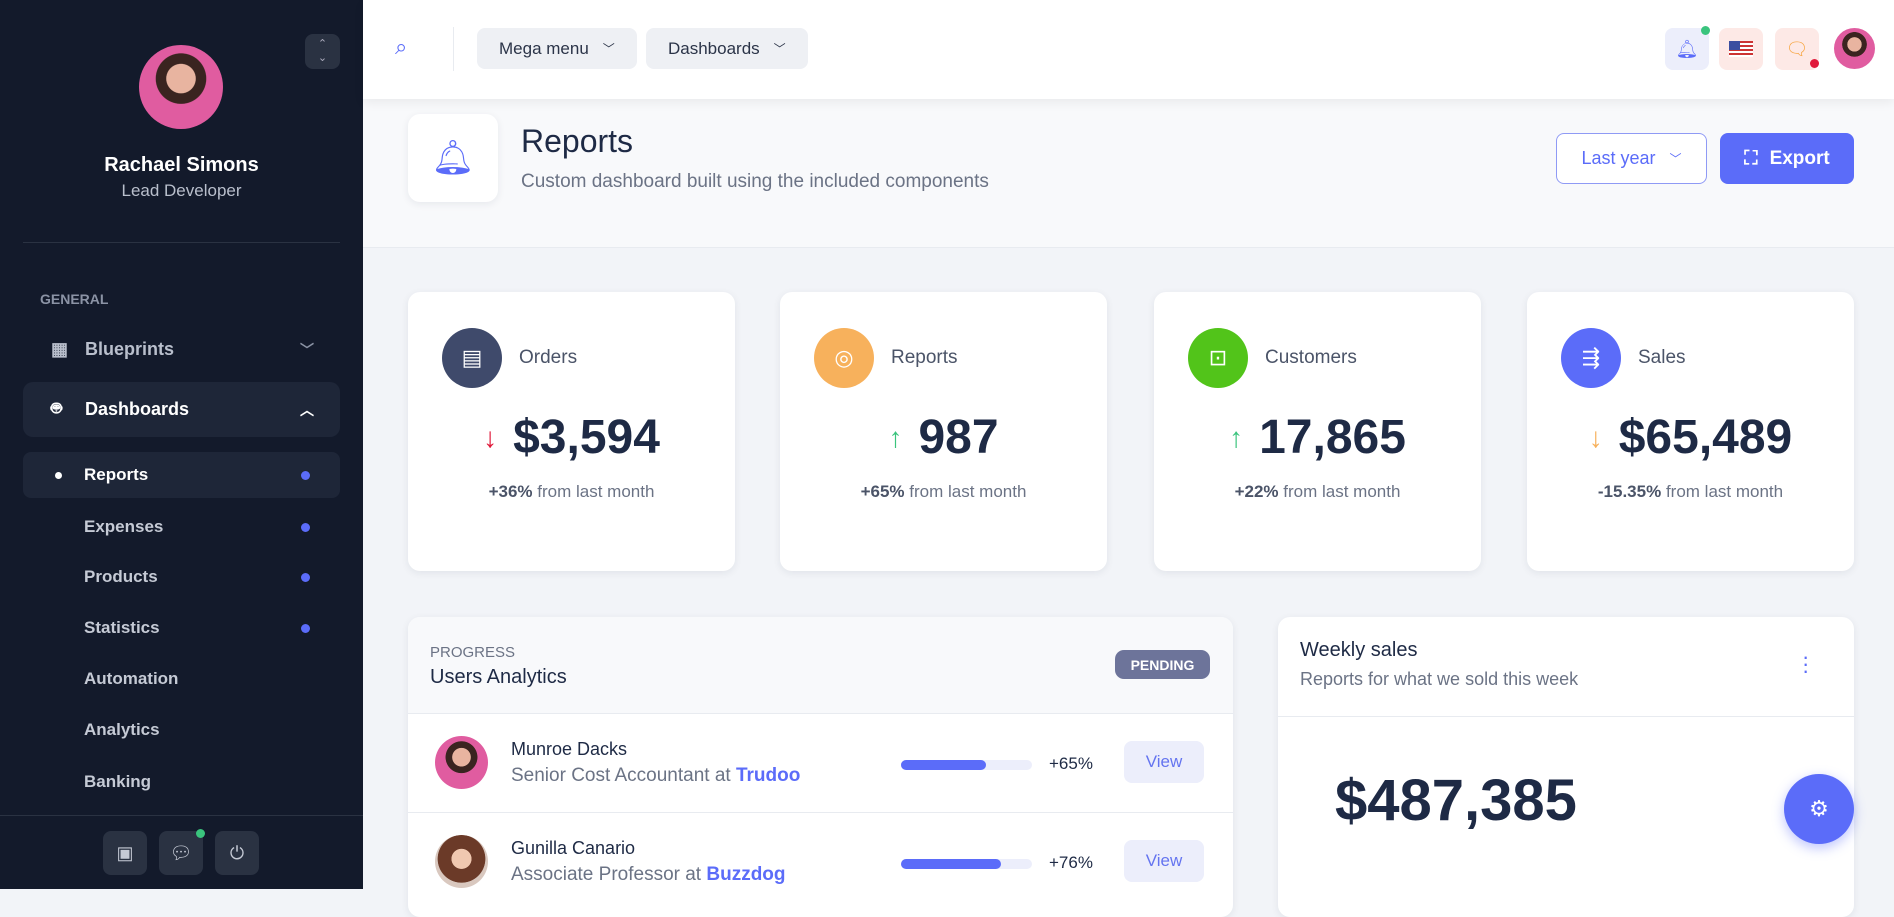  I want to click on messages-button: 🗨︎, so click(1797, 49).